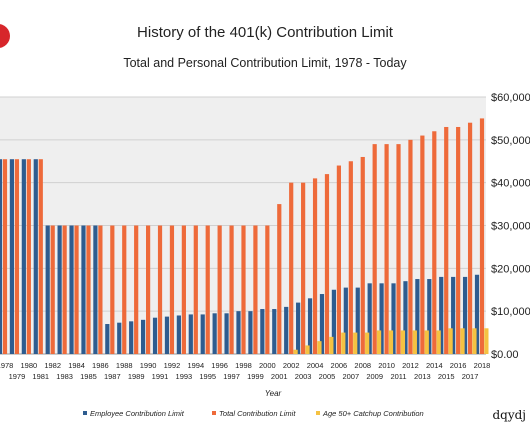  What do you see at coordinates (257, 413) in the screenshot?
I see `legend-label: Total Contribution Limit` at bounding box center [257, 413].